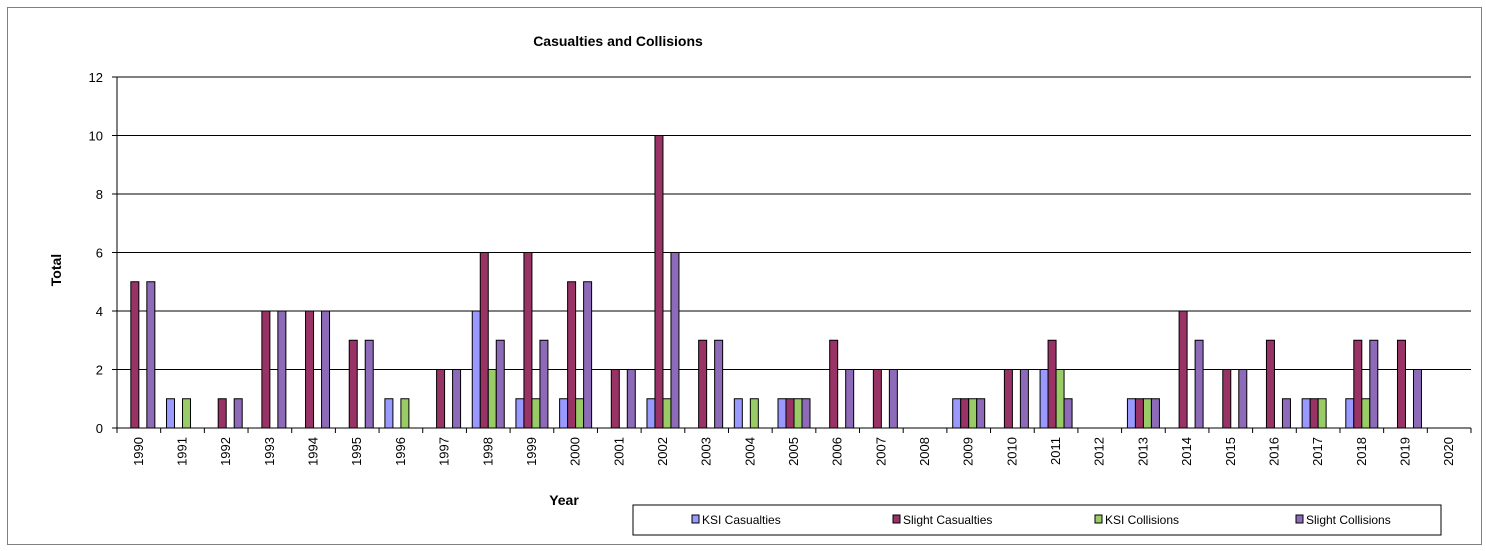  What do you see at coordinates (618, 41) in the screenshot?
I see `chart-title: Casualties and Collisions` at bounding box center [618, 41].